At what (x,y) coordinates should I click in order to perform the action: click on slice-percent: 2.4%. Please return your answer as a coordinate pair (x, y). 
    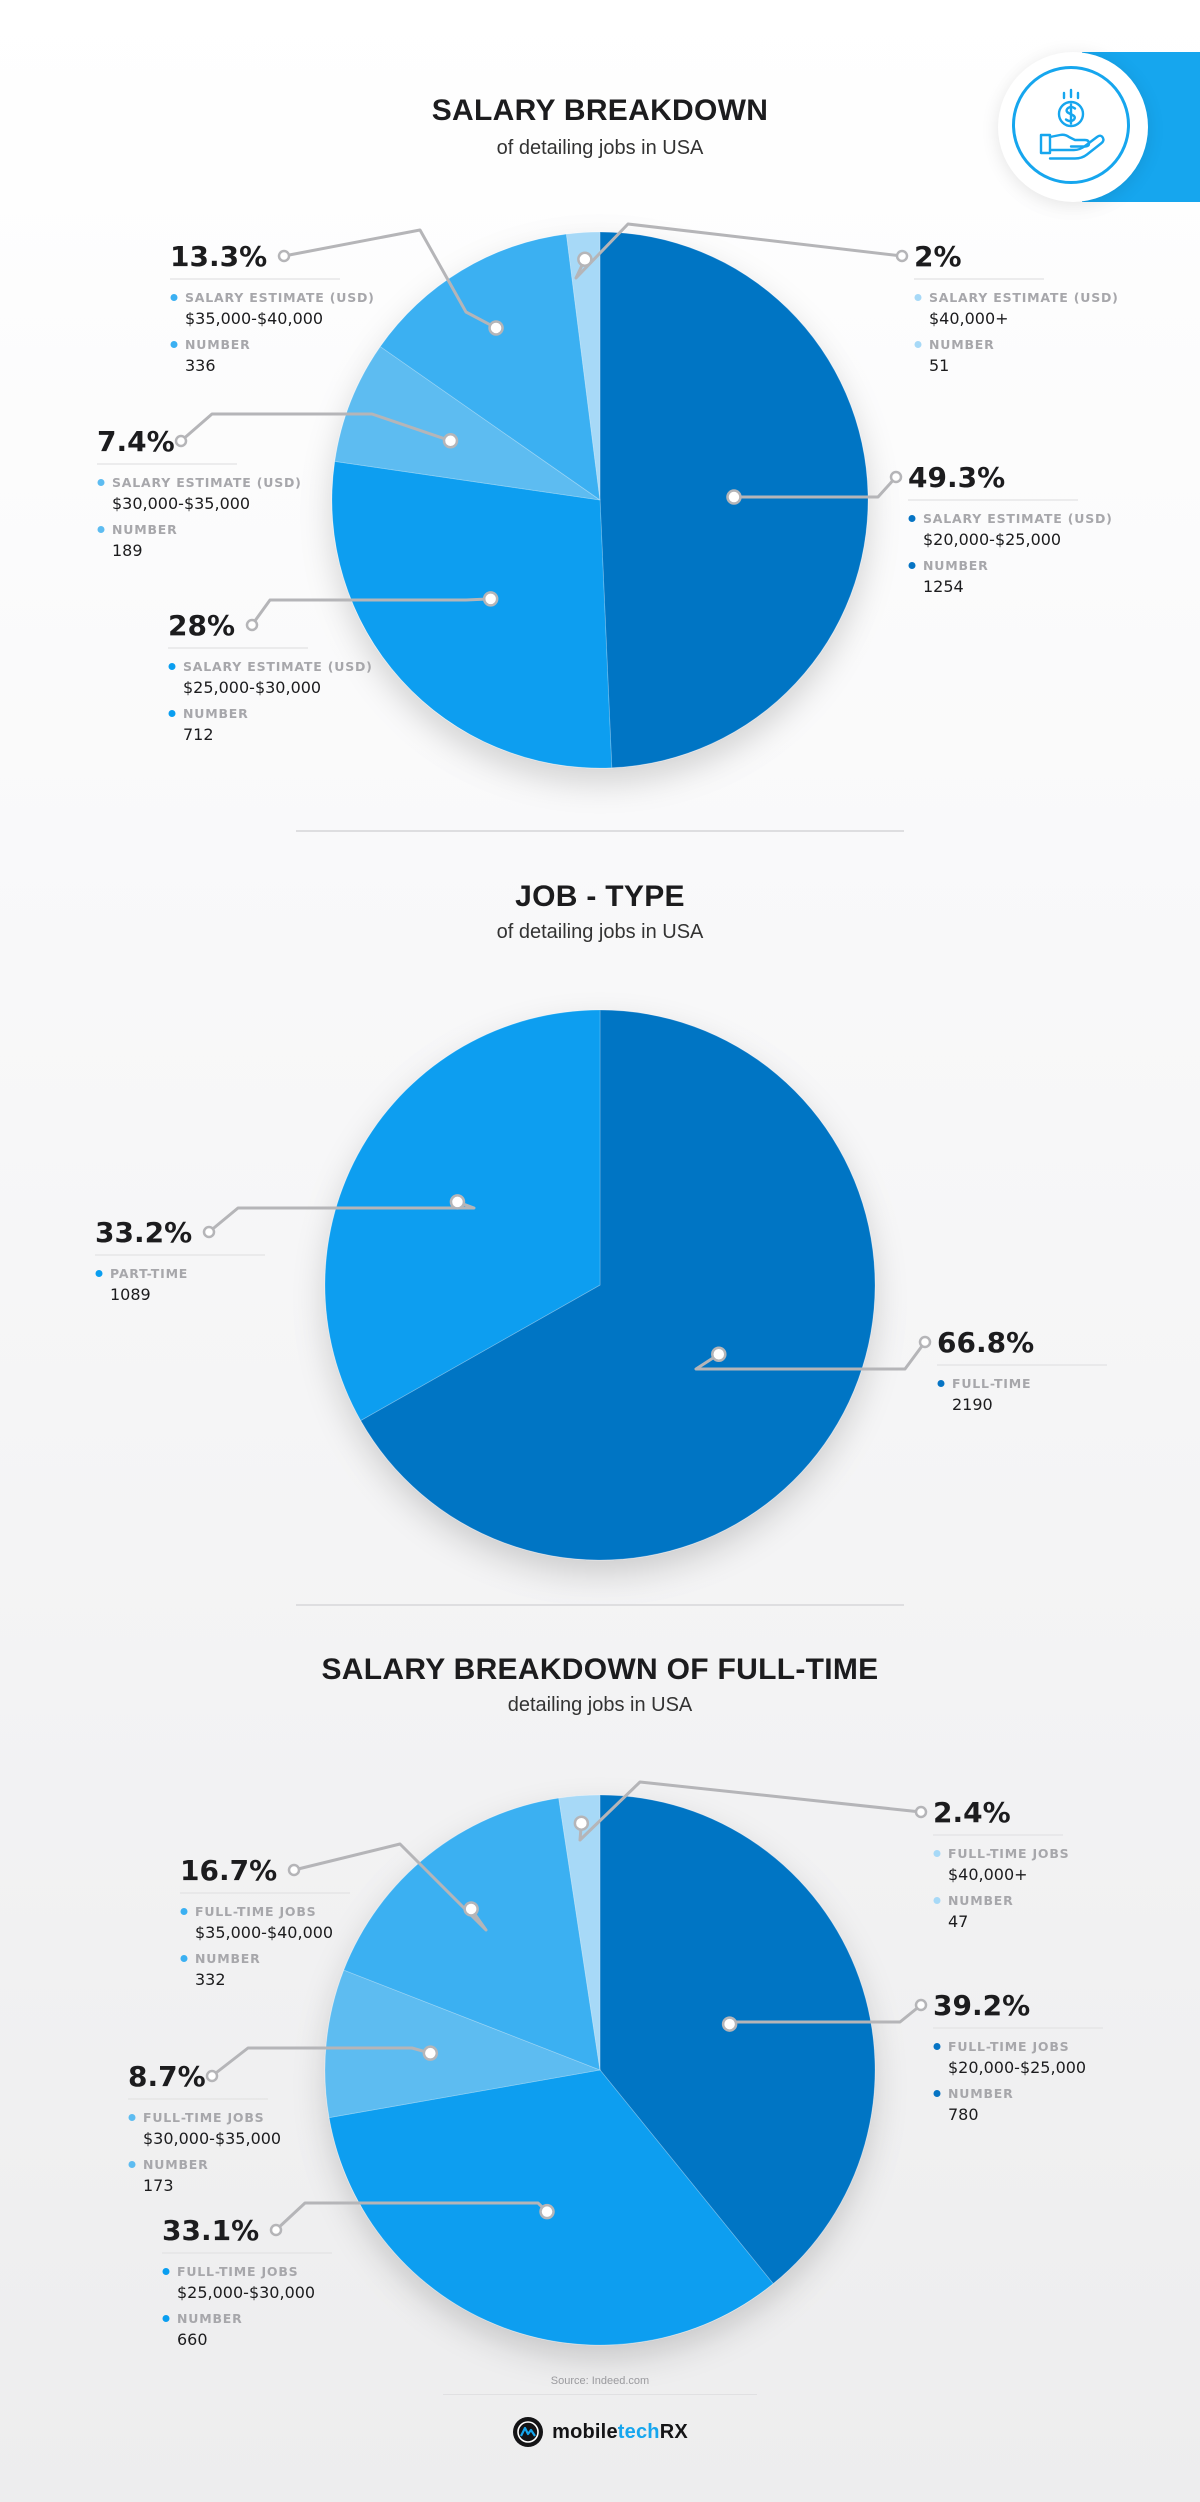
    Looking at the image, I should click on (972, 1812).